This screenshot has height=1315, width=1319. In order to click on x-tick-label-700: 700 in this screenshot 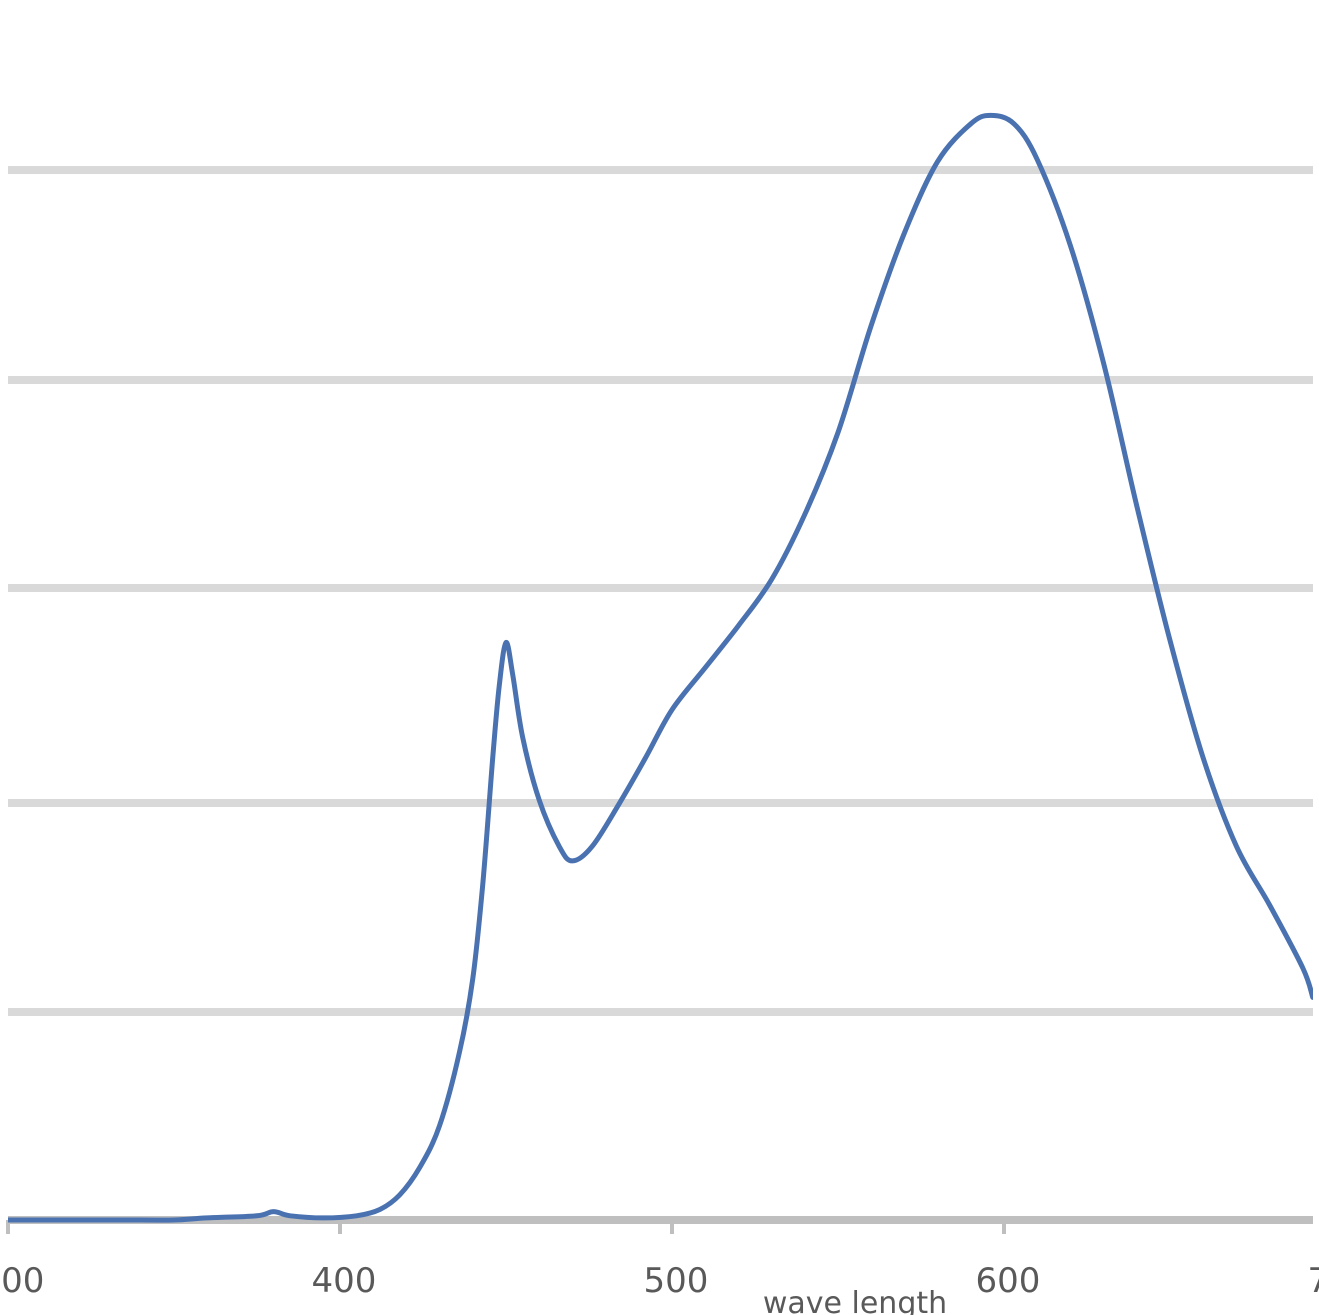, I will do `click(1313, 1281)`.